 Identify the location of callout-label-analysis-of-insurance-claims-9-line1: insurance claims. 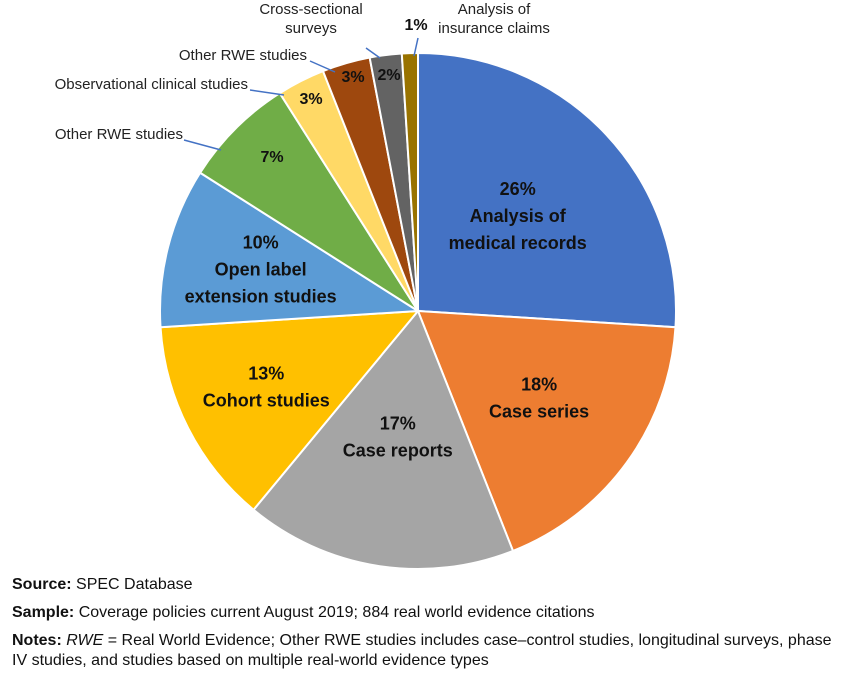
(494, 28).